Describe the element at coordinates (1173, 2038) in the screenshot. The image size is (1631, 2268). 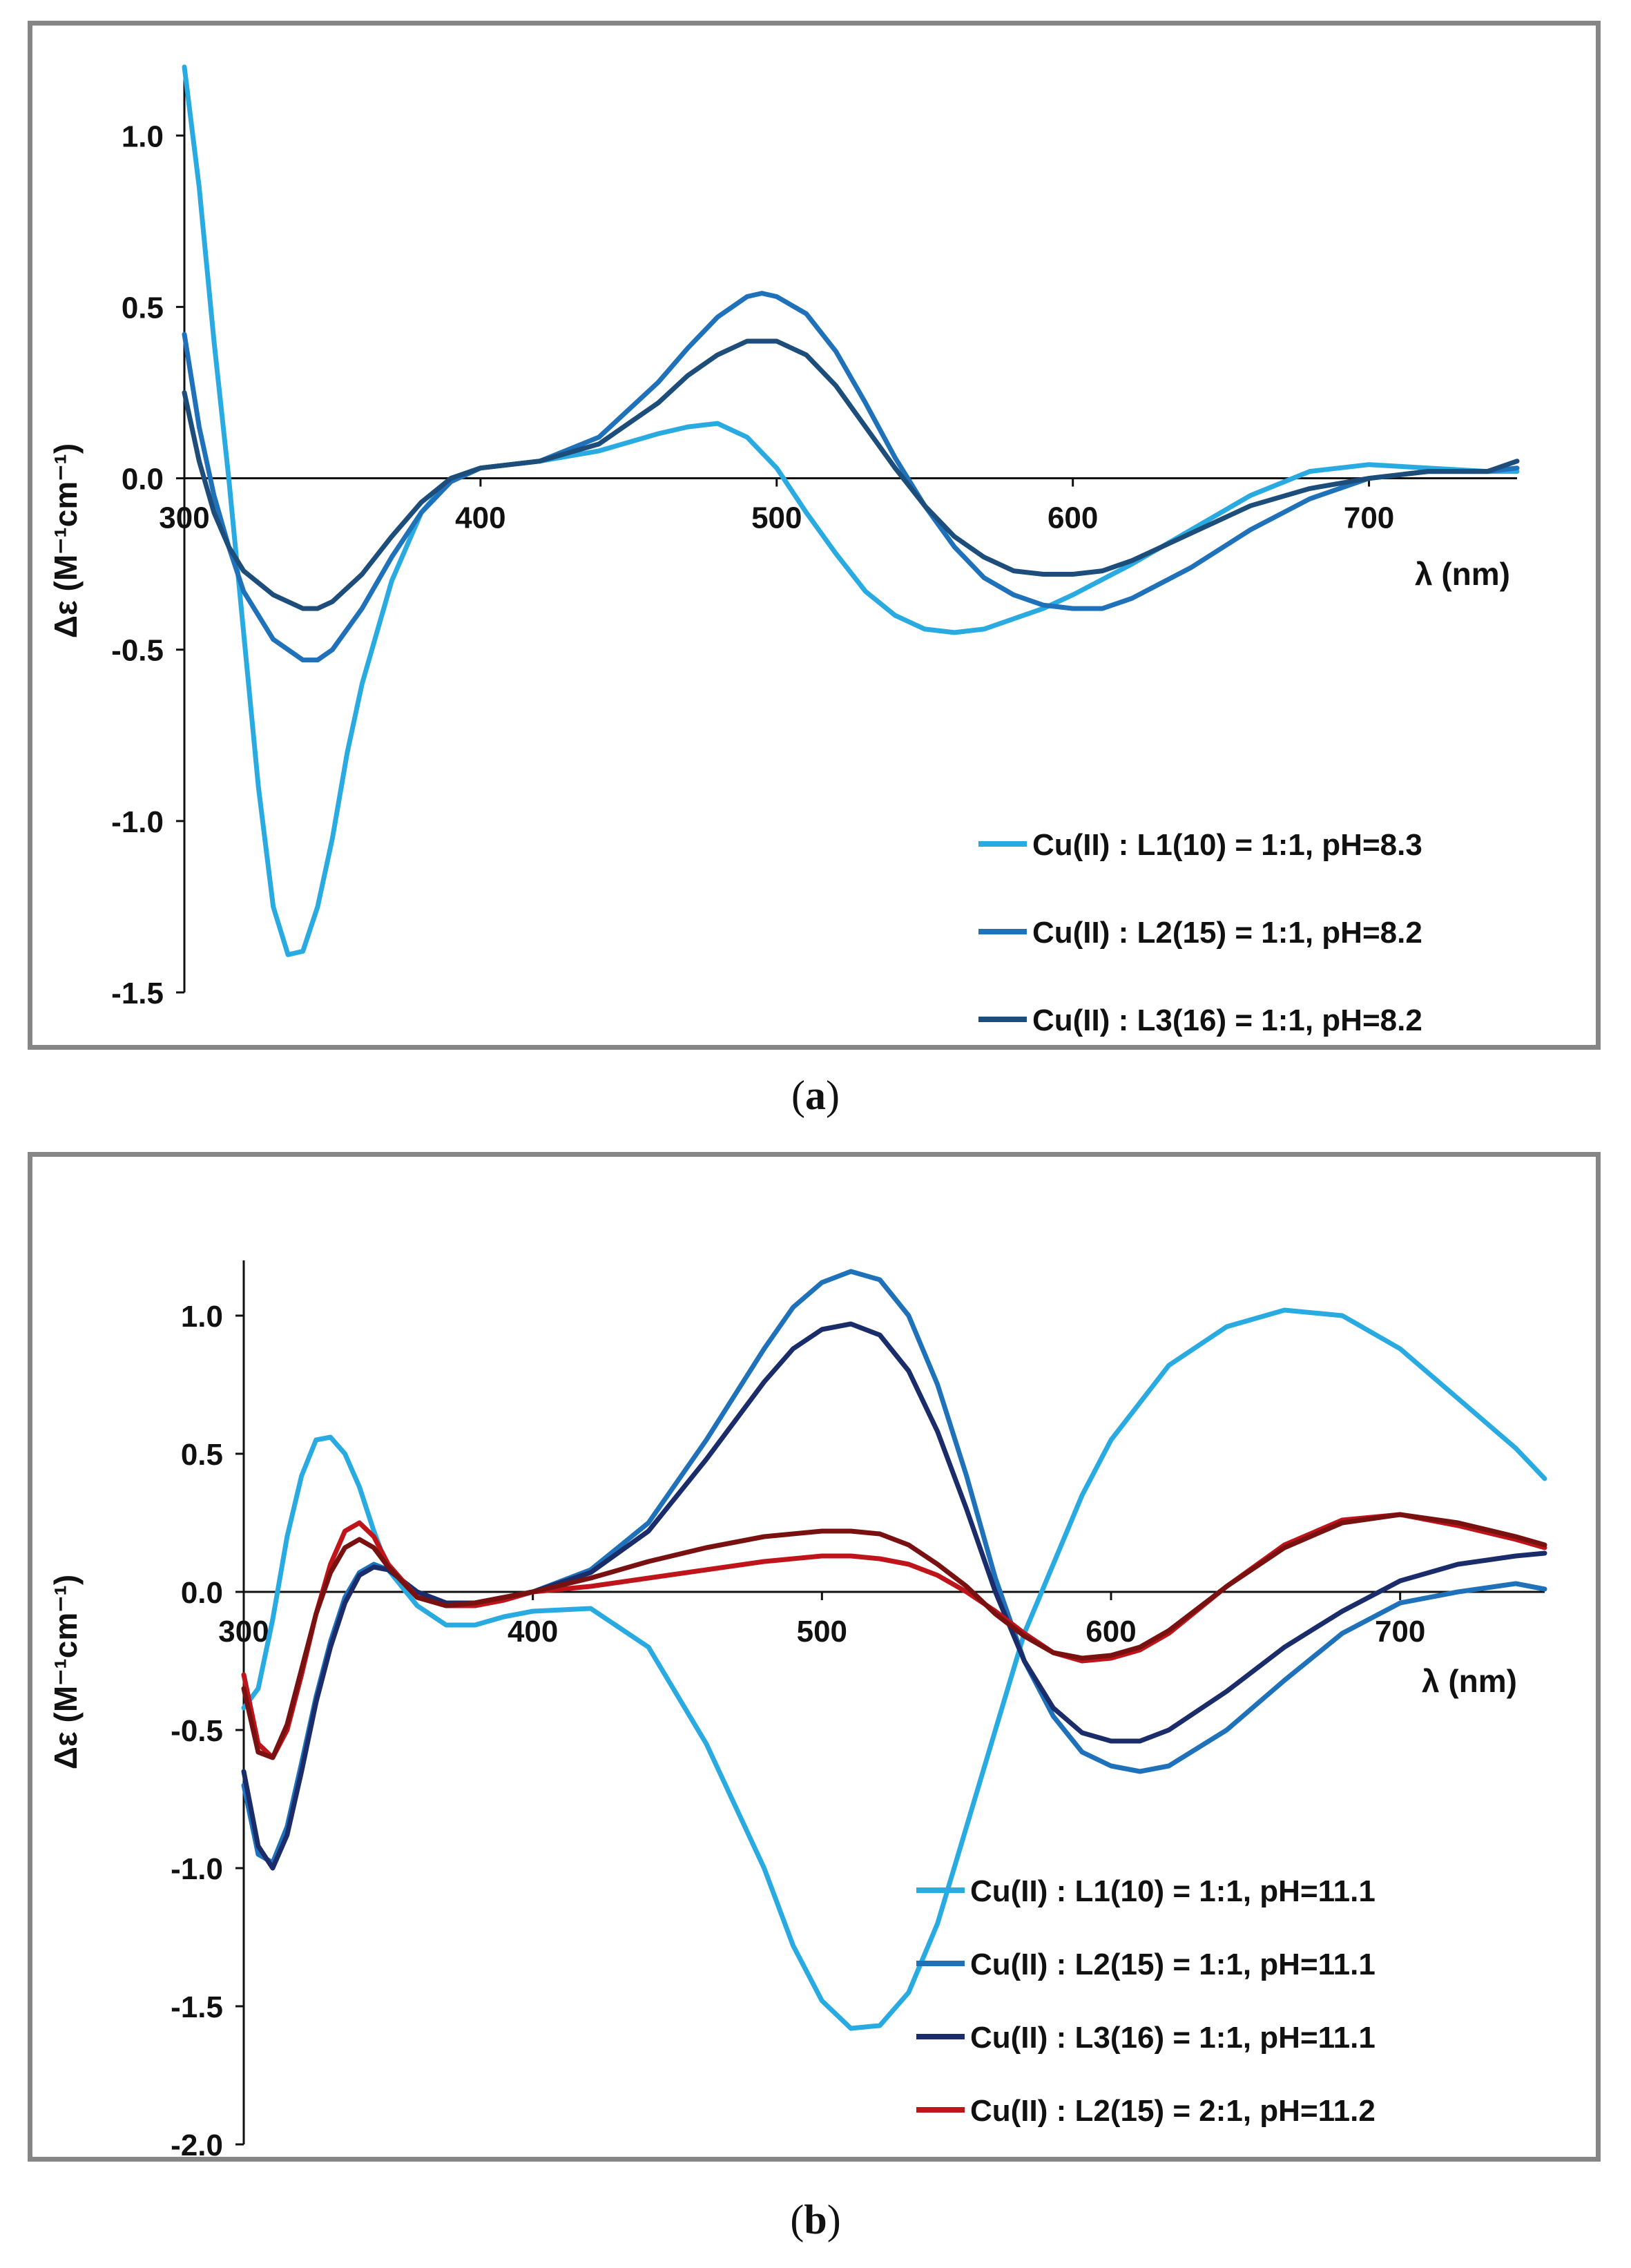
I see `legend-label-b-3: Cu(II) : L3(16) = 1:1, pH=11.1` at that location.